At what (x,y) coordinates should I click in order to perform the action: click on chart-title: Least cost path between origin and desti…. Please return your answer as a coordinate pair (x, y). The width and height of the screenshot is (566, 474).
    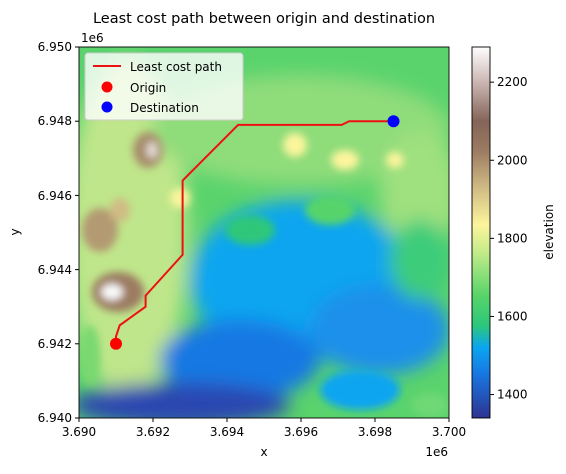
    Looking at the image, I should click on (264, 19).